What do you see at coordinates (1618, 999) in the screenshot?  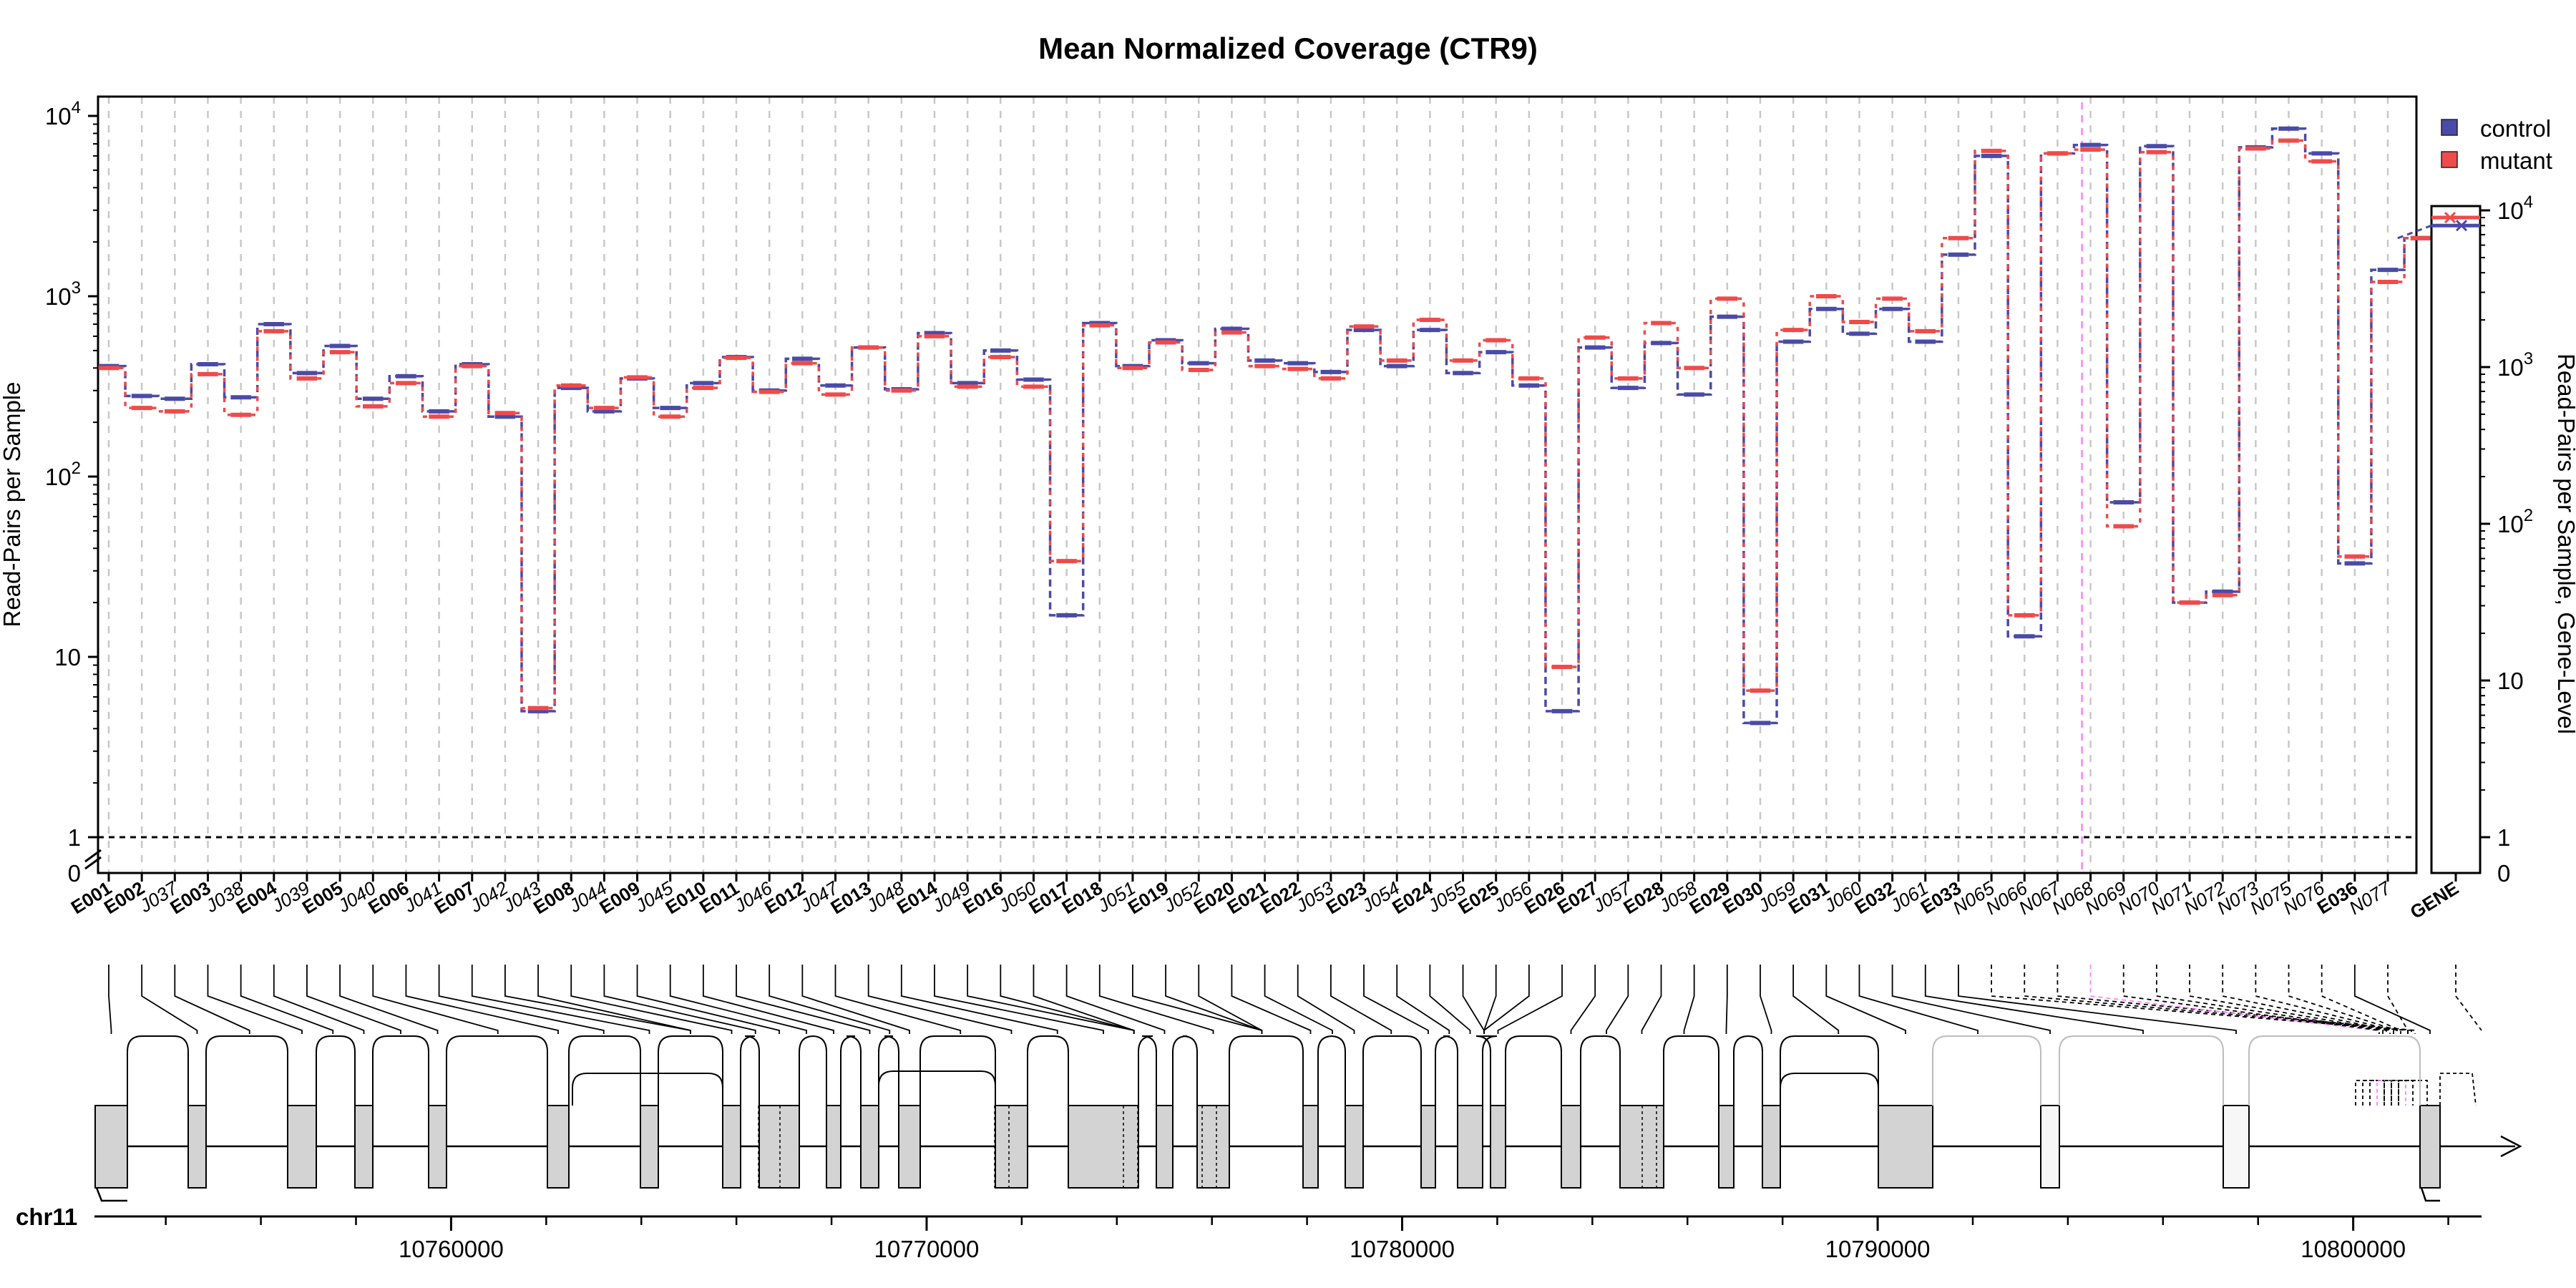 I see `connector-j057` at bounding box center [1618, 999].